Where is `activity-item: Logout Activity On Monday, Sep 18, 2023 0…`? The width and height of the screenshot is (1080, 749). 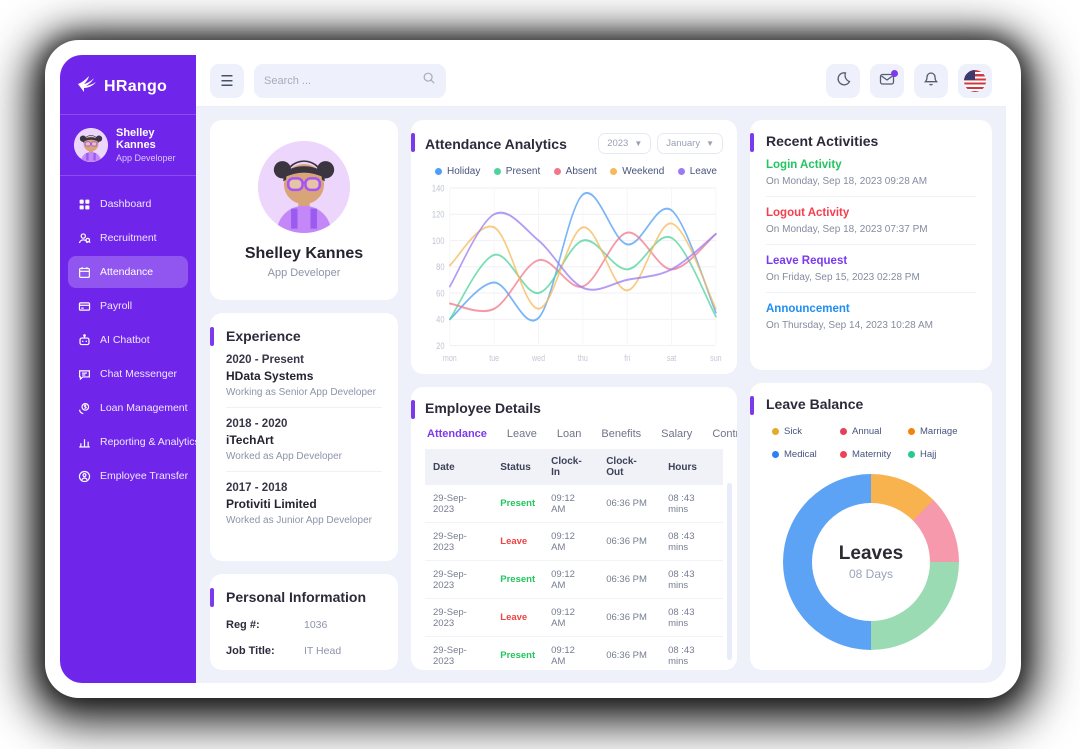
activity-item: Logout Activity On Monday, Sep 18, 2023 0… is located at coordinates (871, 221).